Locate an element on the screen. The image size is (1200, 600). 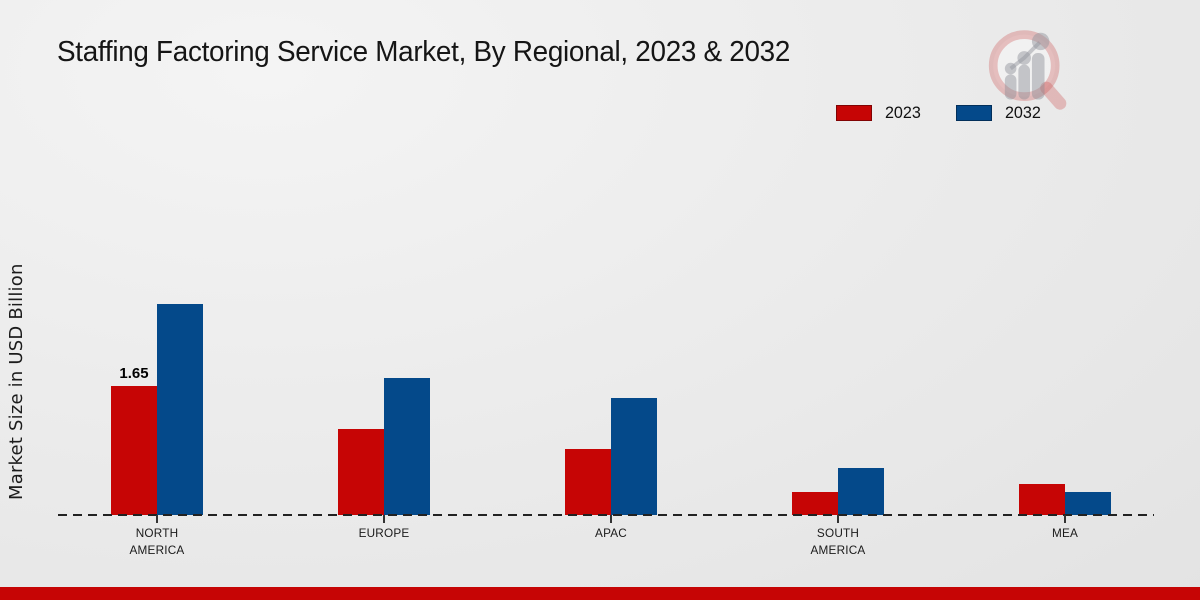
category-label-north-america: NORTH AMERICA is located at coordinates (157, 542).